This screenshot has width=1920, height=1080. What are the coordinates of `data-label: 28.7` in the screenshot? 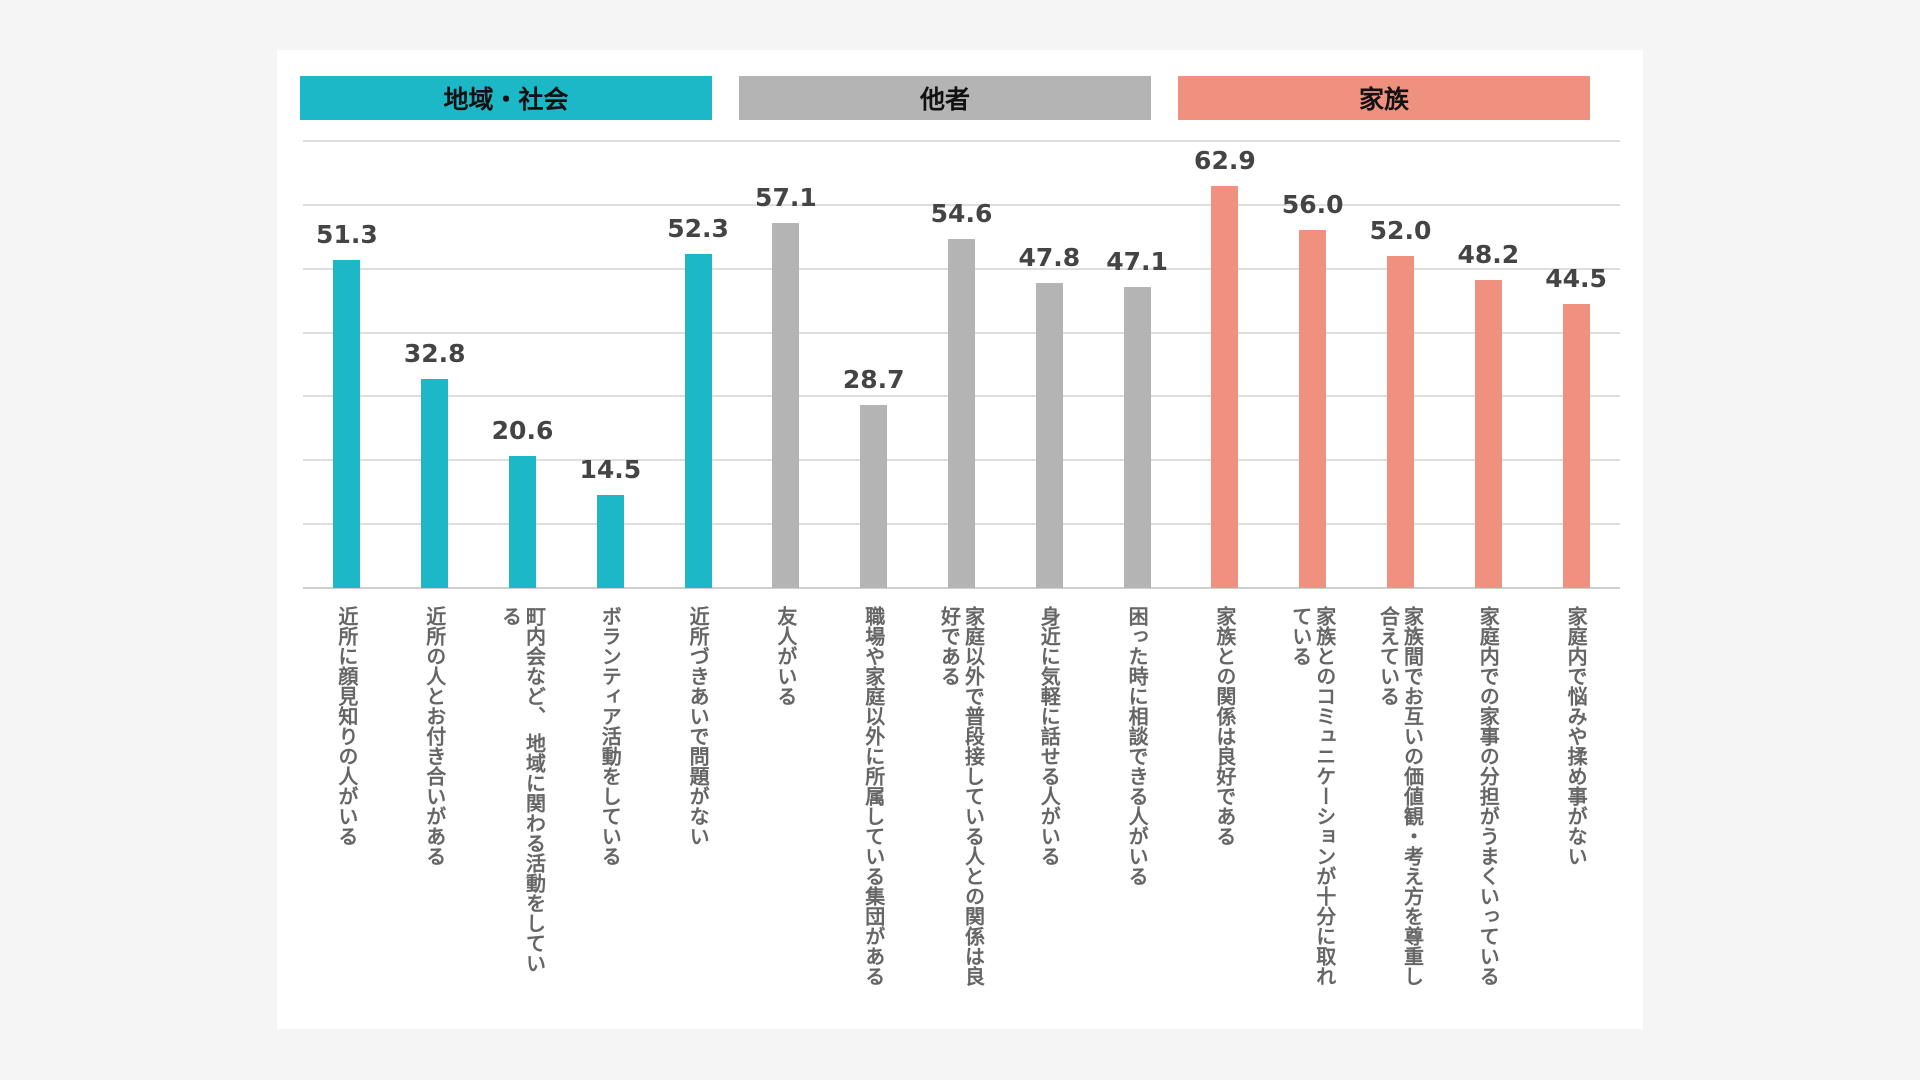 It's located at (873, 379).